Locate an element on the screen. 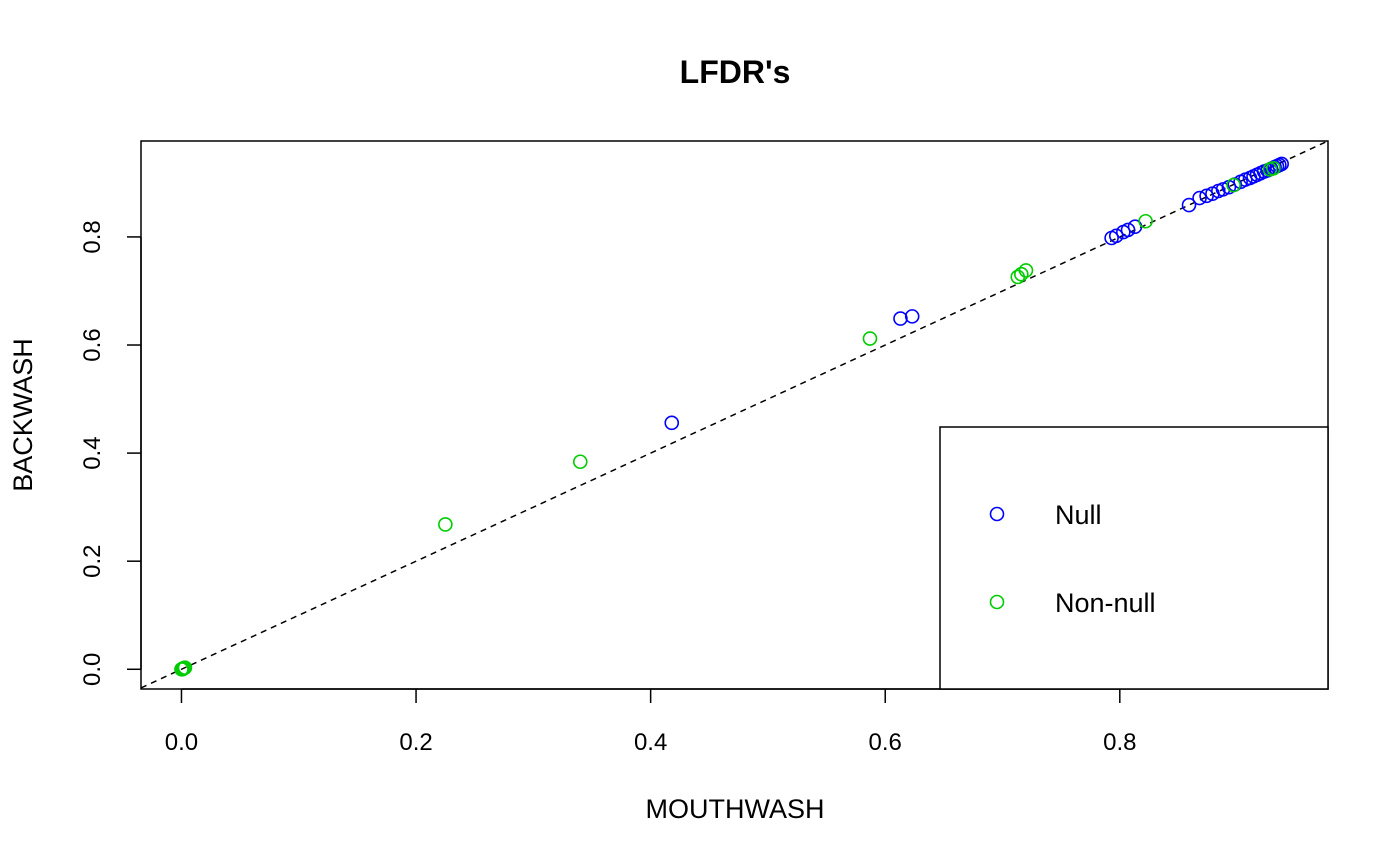  x-tick-label: 0.0 is located at coordinates (181, 742).